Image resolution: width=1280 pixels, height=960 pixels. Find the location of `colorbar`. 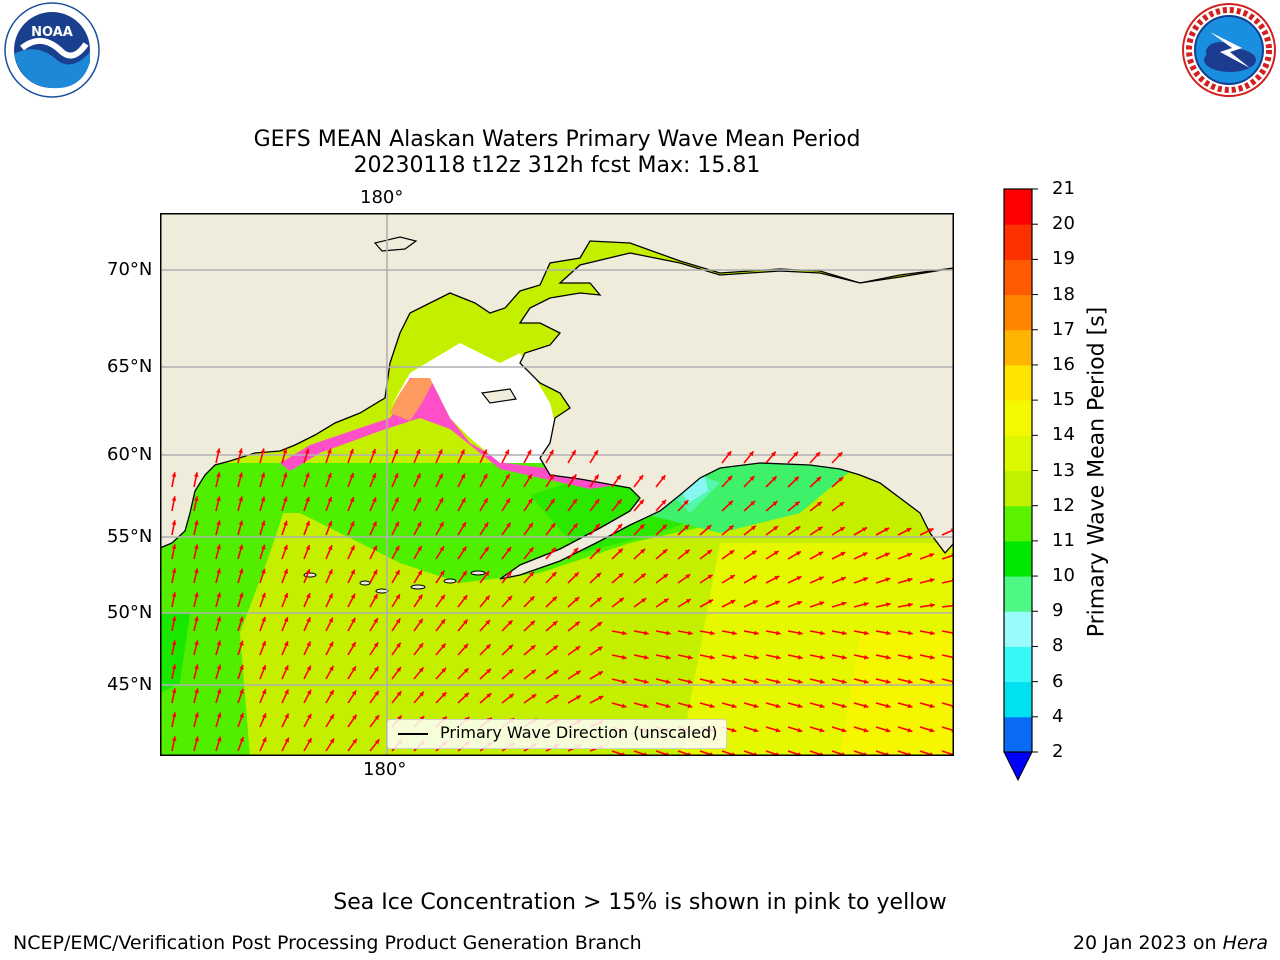

colorbar is located at coordinates (1020, 485).